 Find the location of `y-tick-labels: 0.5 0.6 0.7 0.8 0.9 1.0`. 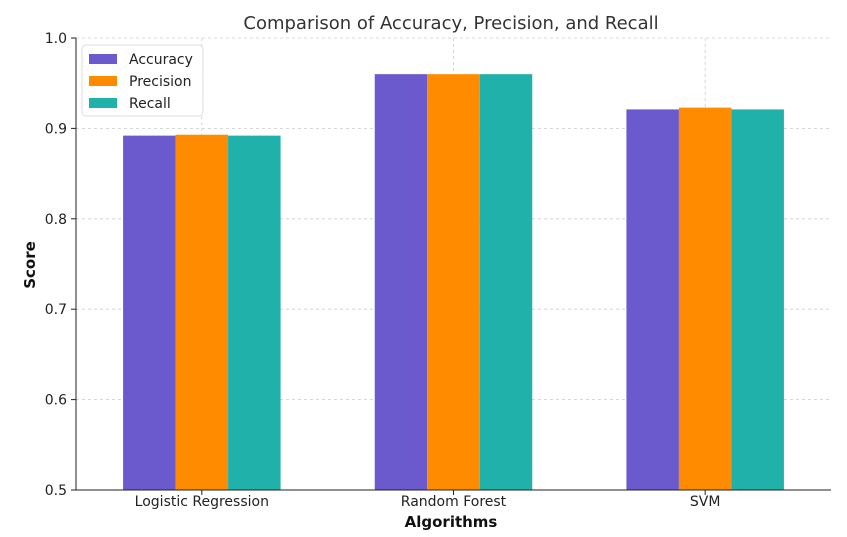

y-tick-labels: 0.5 0.6 0.7 0.8 0.9 1.0 is located at coordinates (56, 265).